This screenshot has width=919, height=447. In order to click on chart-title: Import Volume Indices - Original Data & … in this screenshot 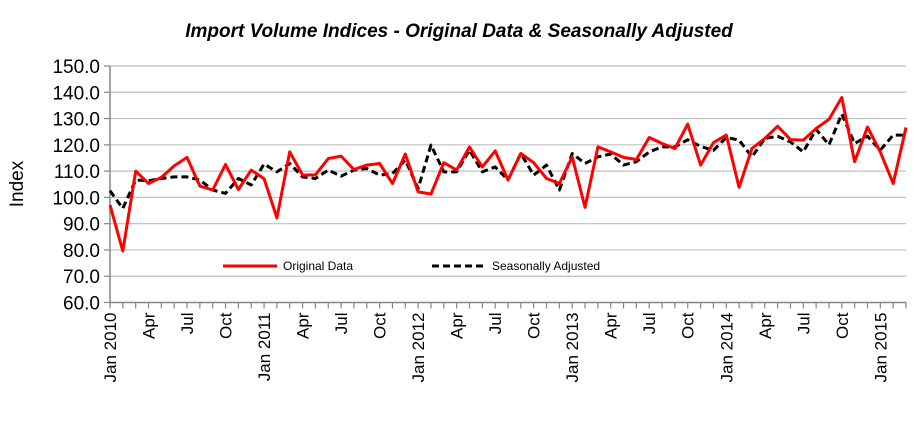, I will do `click(459, 31)`.